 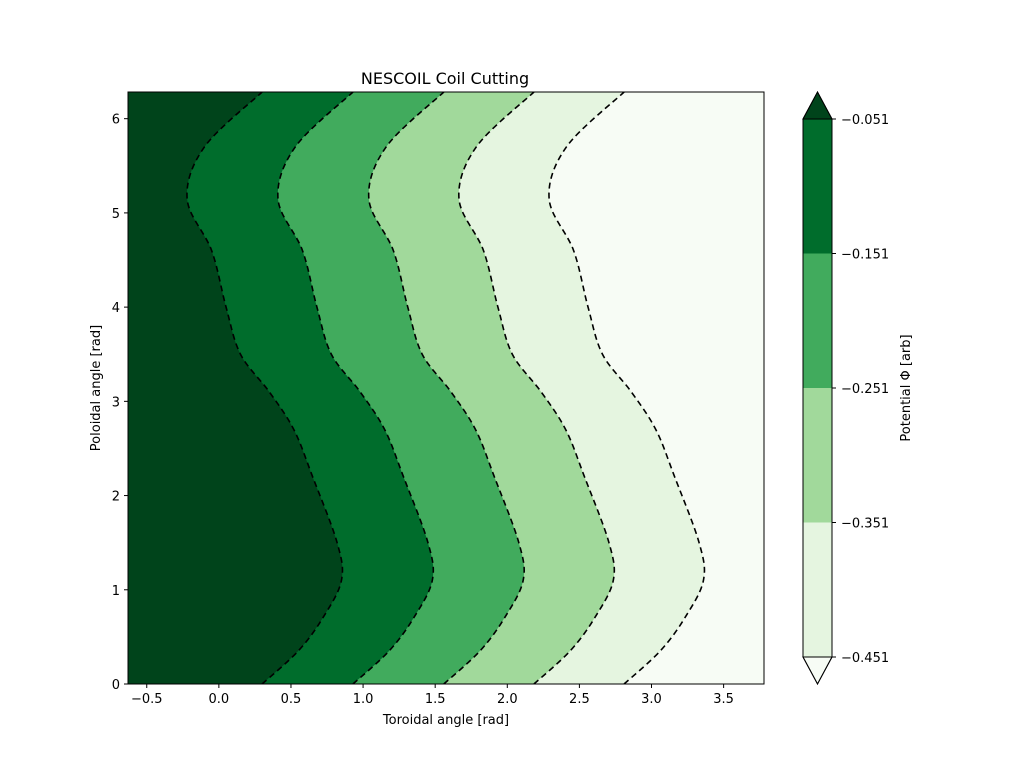 What do you see at coordinates (116, 497) in the screenshot?
I see `y-tick-label: 2` at bounding box center [116, 497].